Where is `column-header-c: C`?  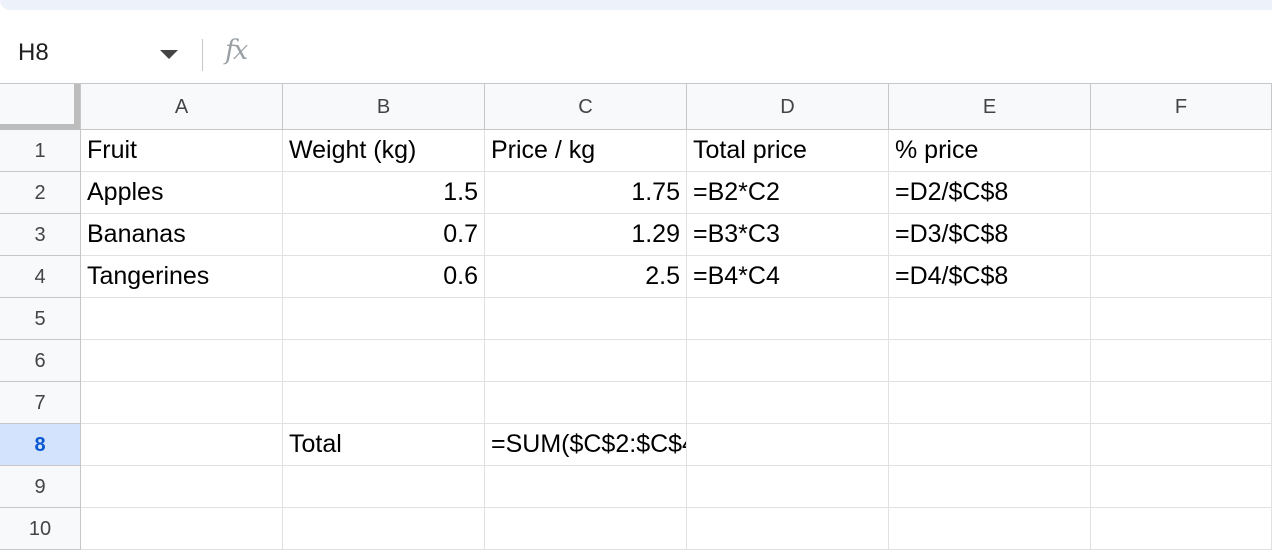 column-header-c: C is located at coordinates (586, 107).